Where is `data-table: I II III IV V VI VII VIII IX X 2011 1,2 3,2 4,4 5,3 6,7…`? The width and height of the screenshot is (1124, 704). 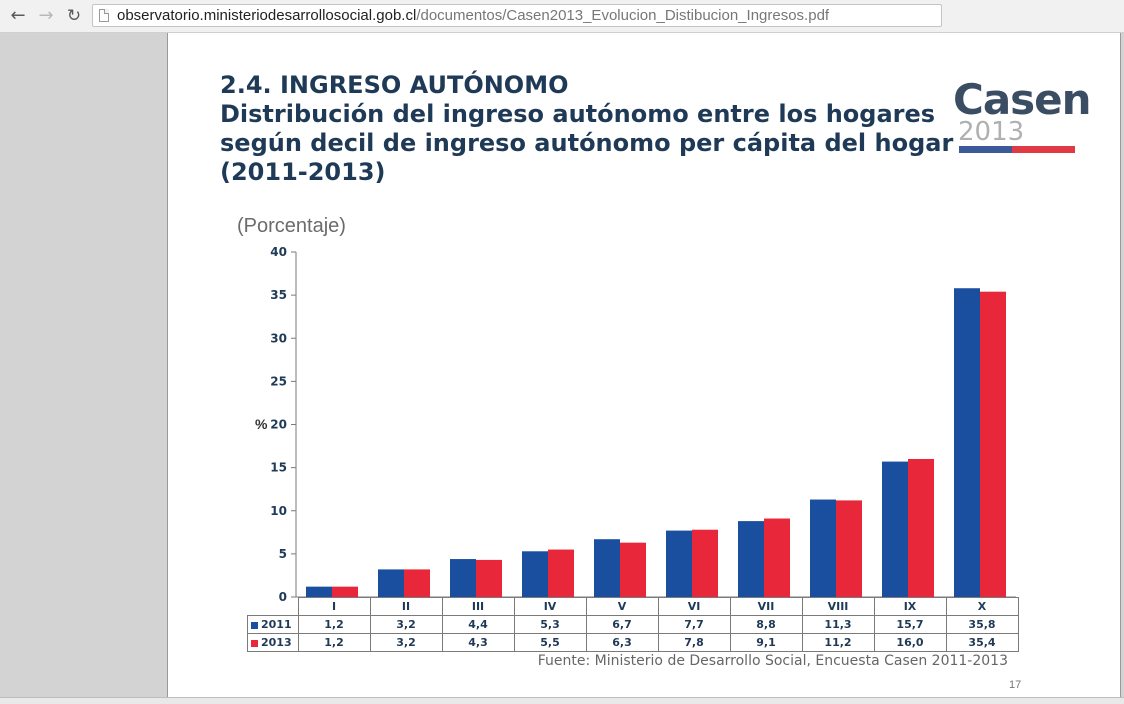 data-table: I II III IV V VI VII VIII IX X 2011 1,2 3,2 4,4 5,3 6,7… is located at coordinates (633, 624).